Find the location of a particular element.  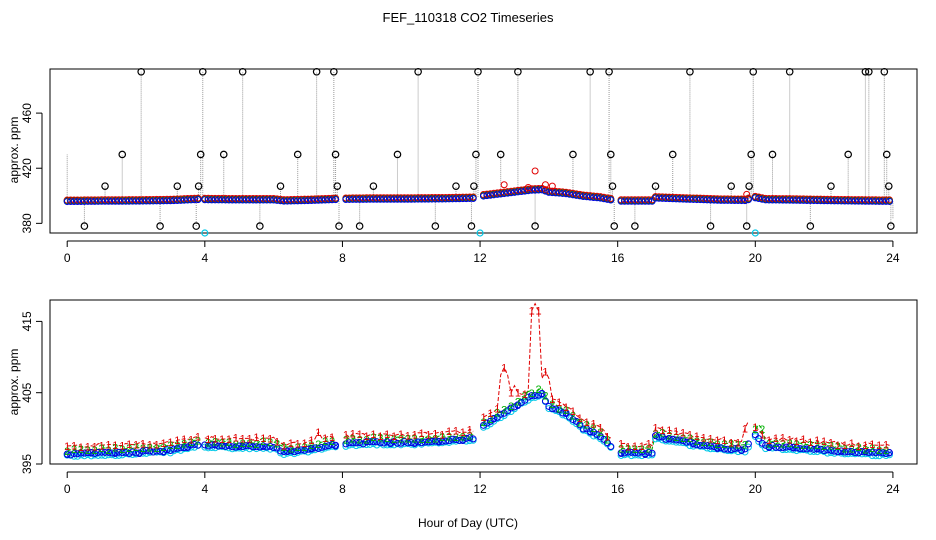

cyan-point is located at coordinates (755, 233).